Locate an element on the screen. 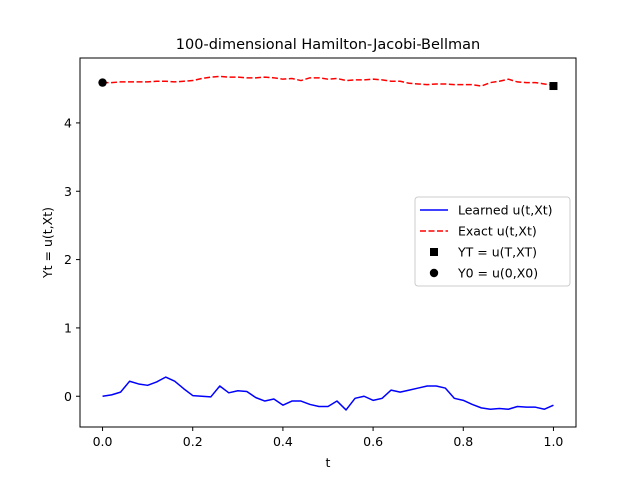 The width and height of the screenshot is (640, 480). x-axis-label: t is located at coordinates (328, 462).